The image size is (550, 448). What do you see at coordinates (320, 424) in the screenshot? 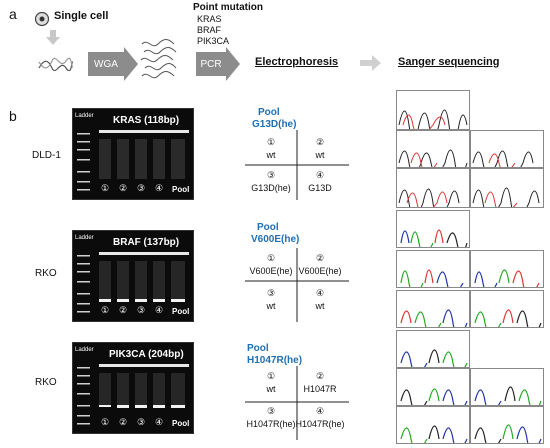
I see `genotype-cell-text: H1047R(he)` at bounding box center [320, 424].